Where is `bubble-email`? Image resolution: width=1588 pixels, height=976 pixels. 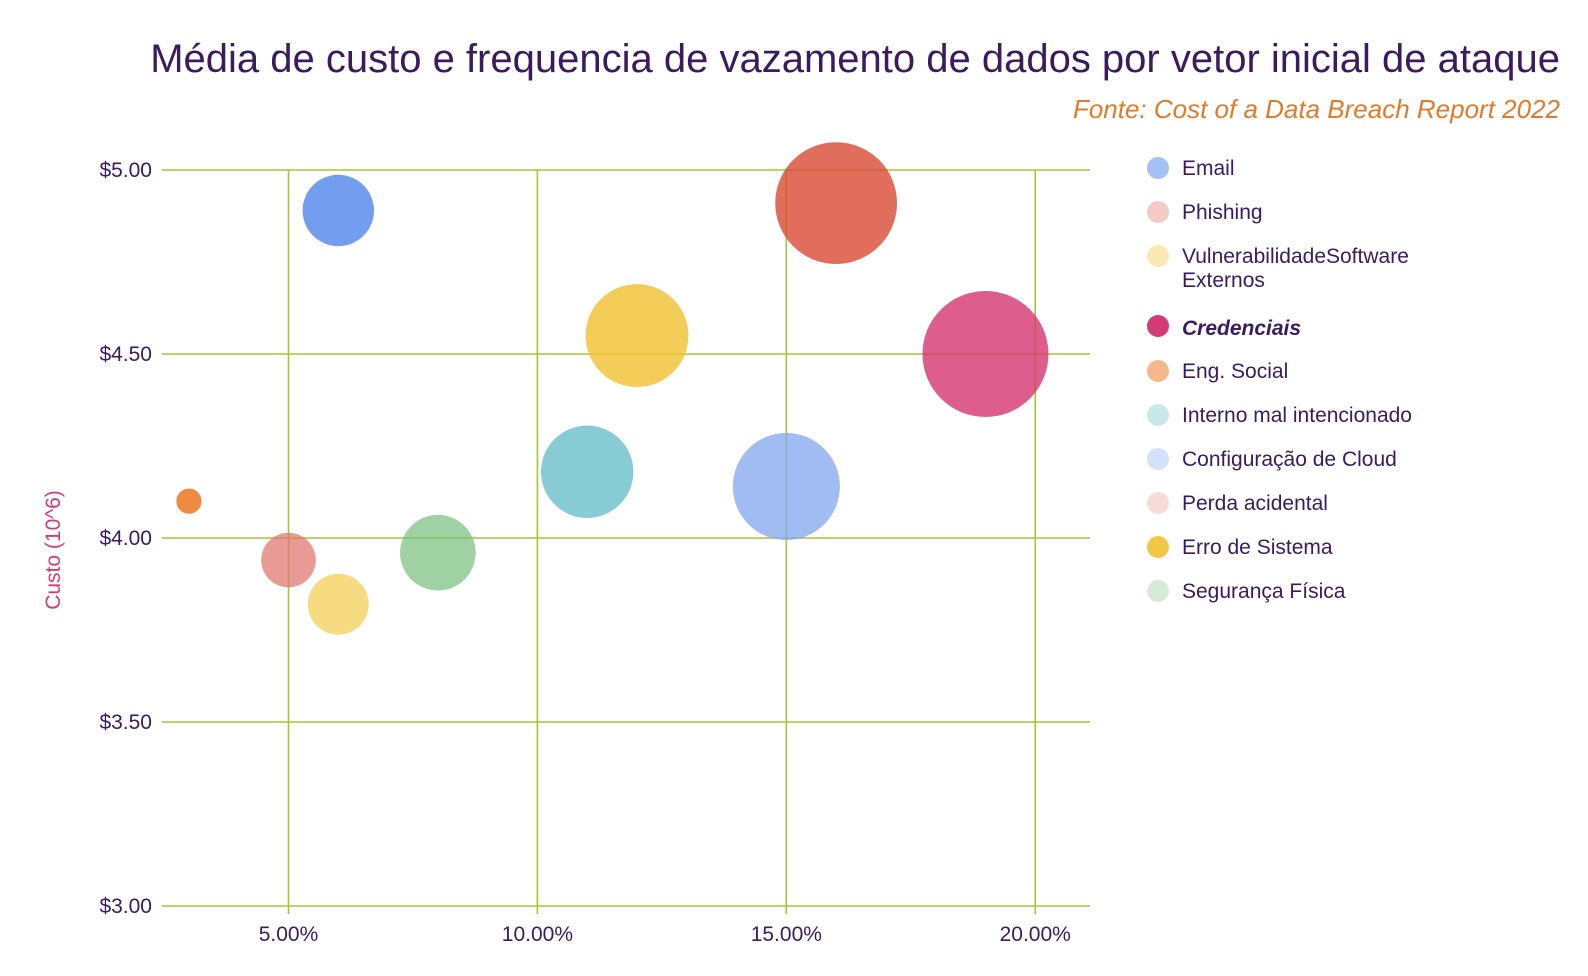
bubble-email is located at coordinates (338, 210).